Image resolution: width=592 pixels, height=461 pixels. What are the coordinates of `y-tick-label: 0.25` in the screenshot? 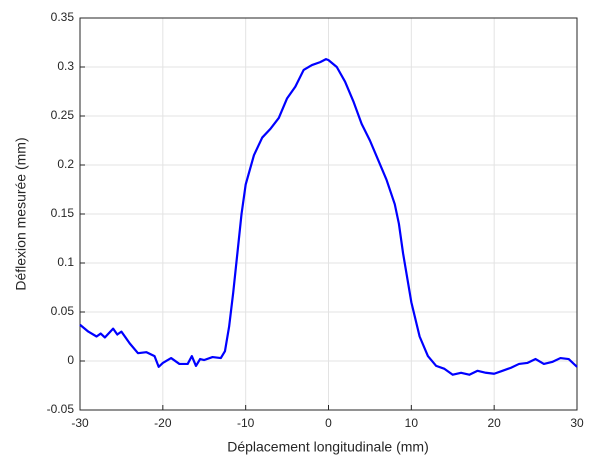 It's located at (63, 115).